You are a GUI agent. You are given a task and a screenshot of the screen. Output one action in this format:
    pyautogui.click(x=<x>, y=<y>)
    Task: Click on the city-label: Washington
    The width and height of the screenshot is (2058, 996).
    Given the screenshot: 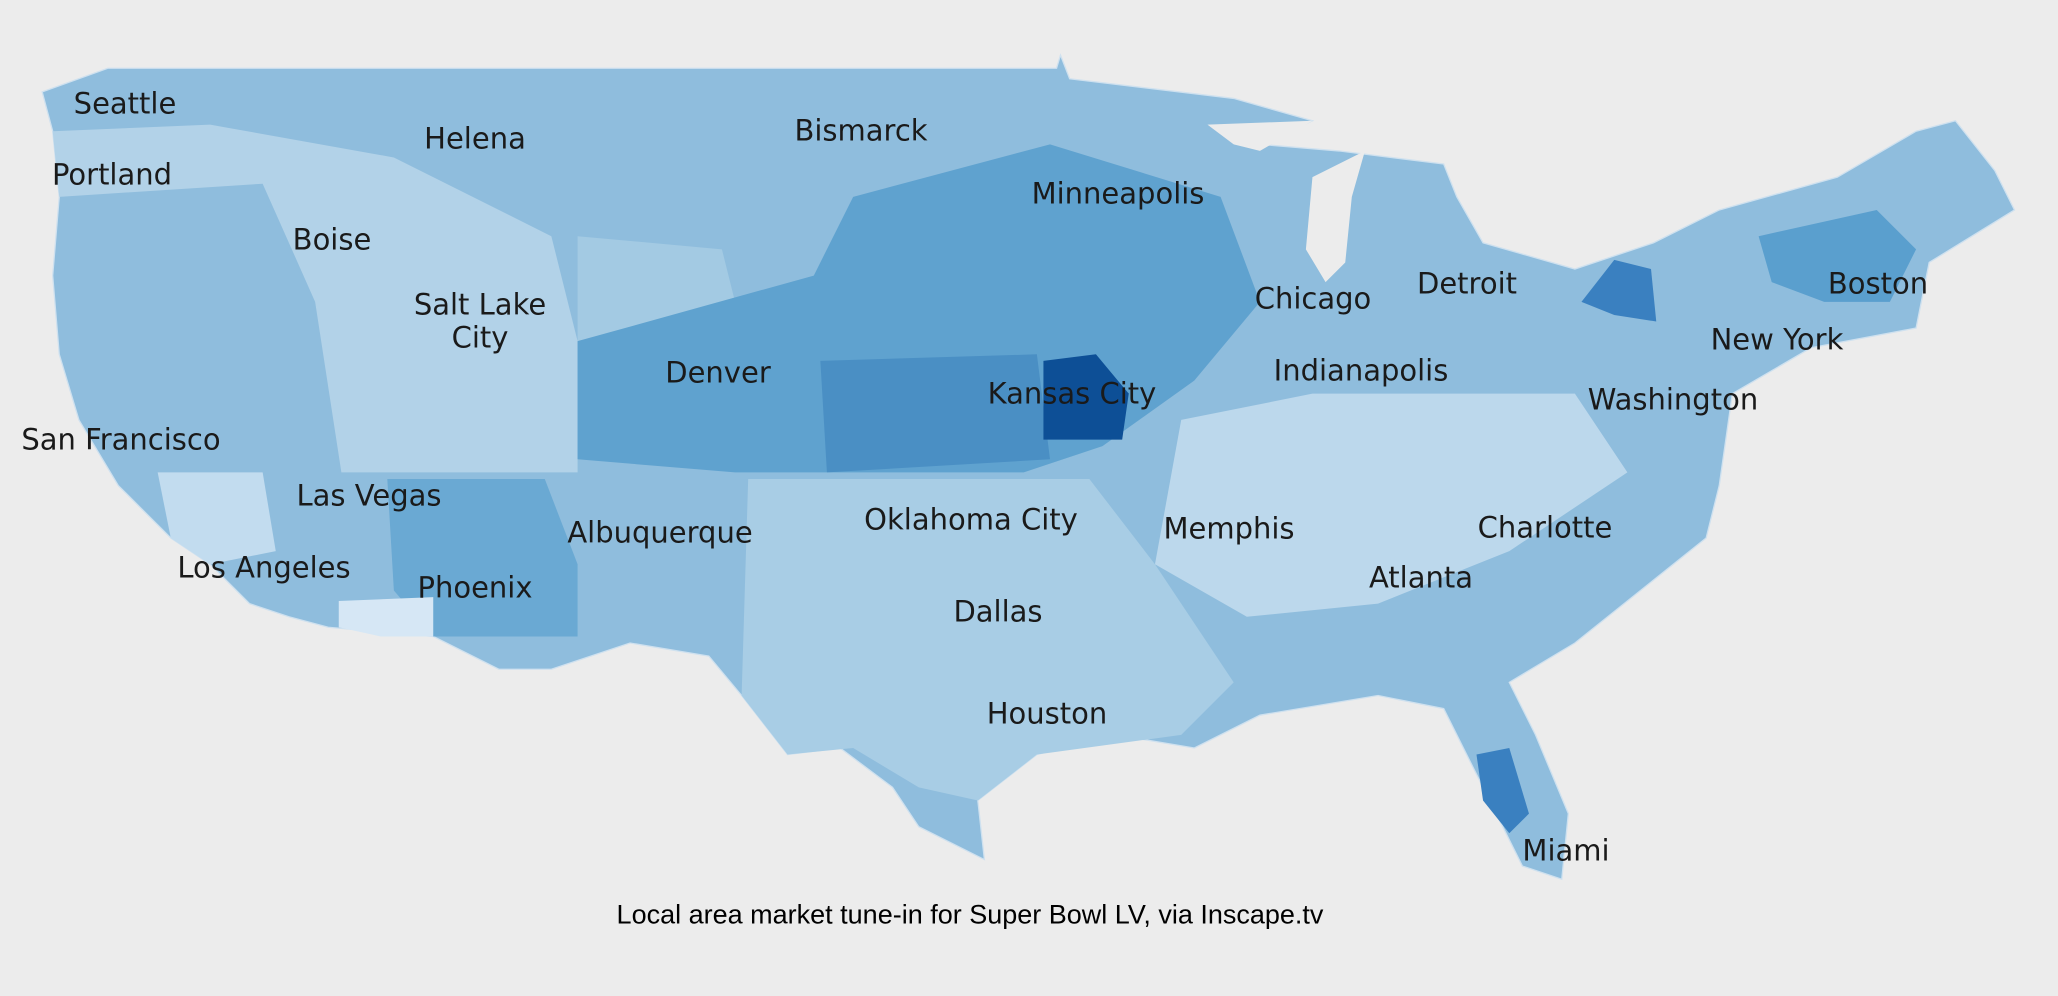 What is the action you would take?
    pyautogui.click(x=1673, y=399)
    